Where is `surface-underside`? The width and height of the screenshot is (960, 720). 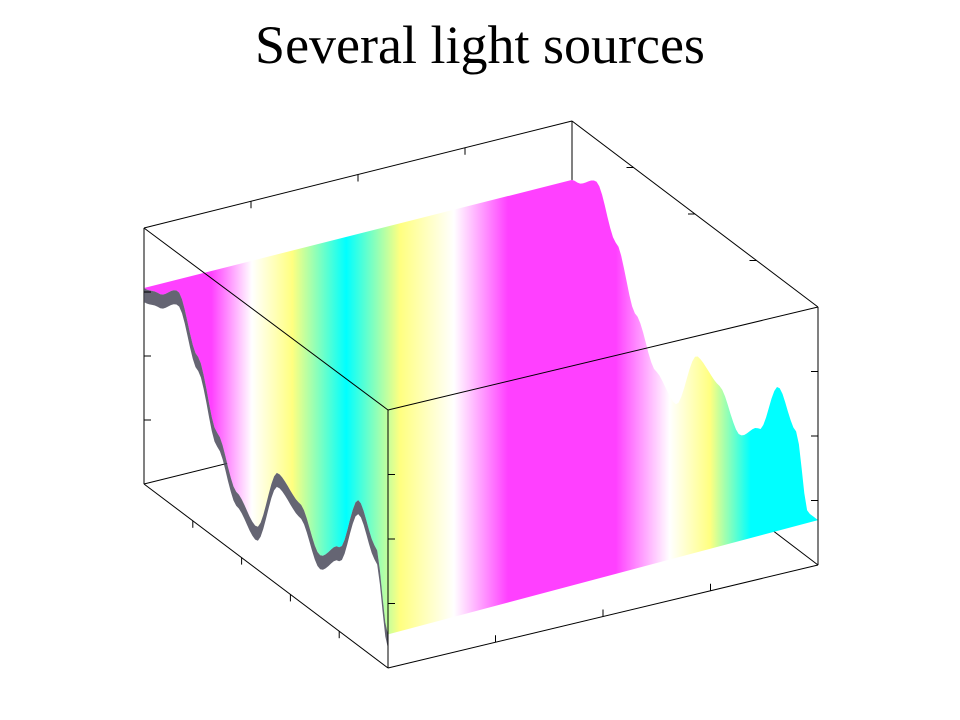
surface-underside is located at coordinates (266, 468).